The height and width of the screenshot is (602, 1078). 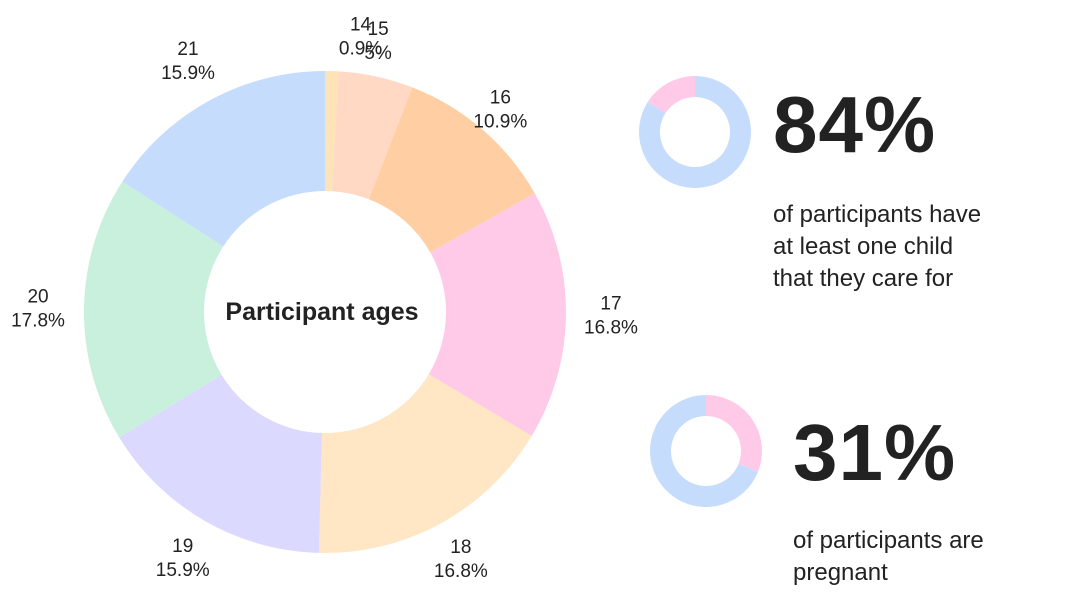 What do you see at coordinates (500, 109) in the screenshot?
I see `age-slice-label: 16 10.9%` at bounding box center [500, 109].